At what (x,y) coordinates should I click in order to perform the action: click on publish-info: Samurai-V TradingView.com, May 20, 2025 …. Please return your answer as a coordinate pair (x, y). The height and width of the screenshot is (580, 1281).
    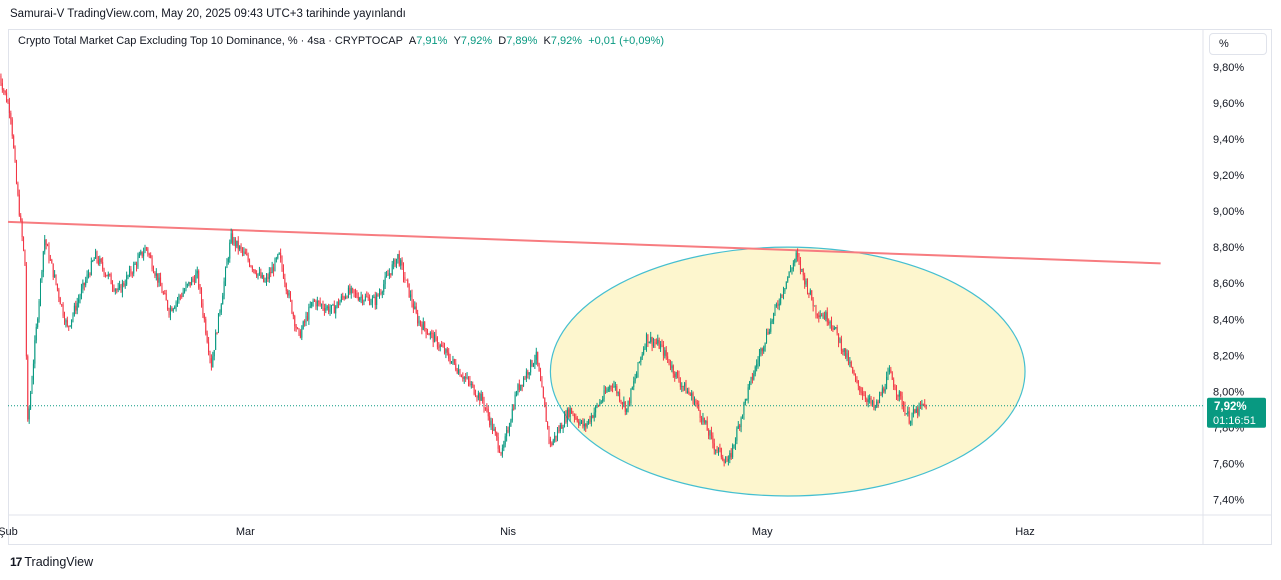
    Looking at the image, I should click on (208, 14).